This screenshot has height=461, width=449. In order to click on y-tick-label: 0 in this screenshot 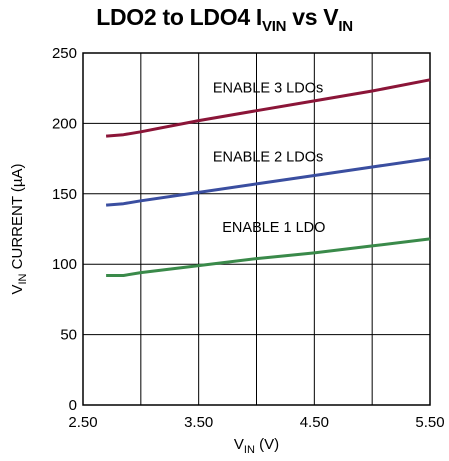, I will do `click(73, 405)`.